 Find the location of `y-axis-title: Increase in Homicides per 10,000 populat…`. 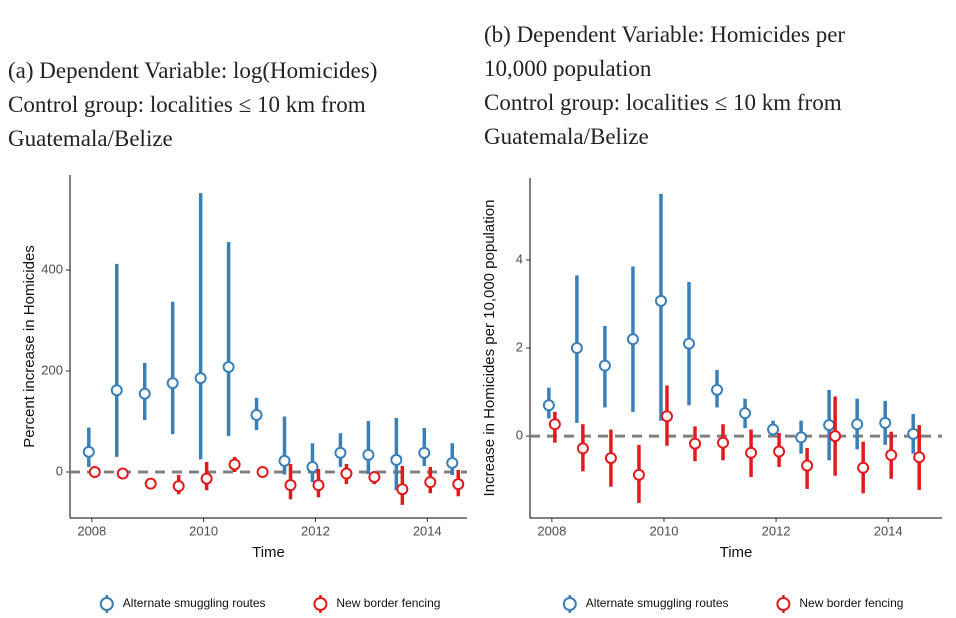

y-axis-title: Increase in Homicides per 10,000 populat… is located at coordinates (489, 348).